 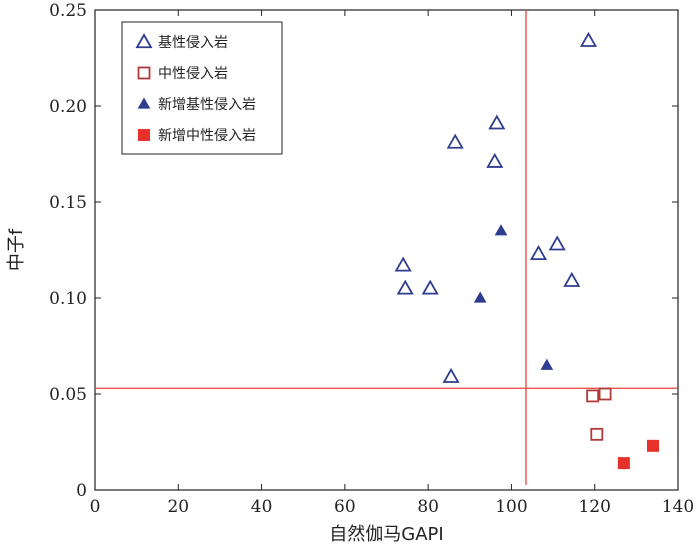 I want to click on x-axis-title: 自然伽马GAPI, so click(x=386, y=534).